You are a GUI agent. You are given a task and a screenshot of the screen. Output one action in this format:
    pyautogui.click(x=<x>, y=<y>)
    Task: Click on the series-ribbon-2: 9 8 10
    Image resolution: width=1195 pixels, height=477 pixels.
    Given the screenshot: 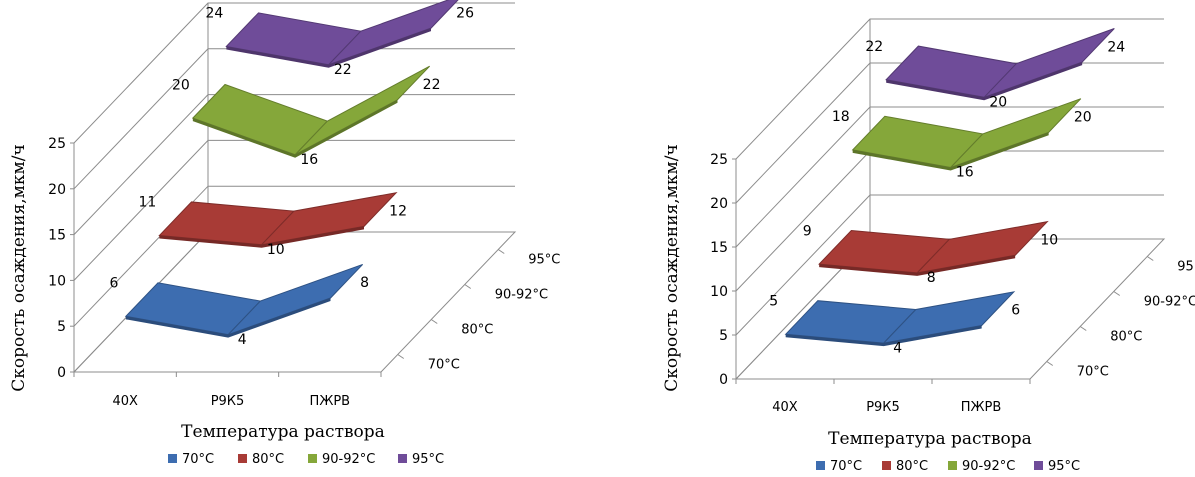 What is the action you would take?
    pyautogui.click(x=930, y=253)
    